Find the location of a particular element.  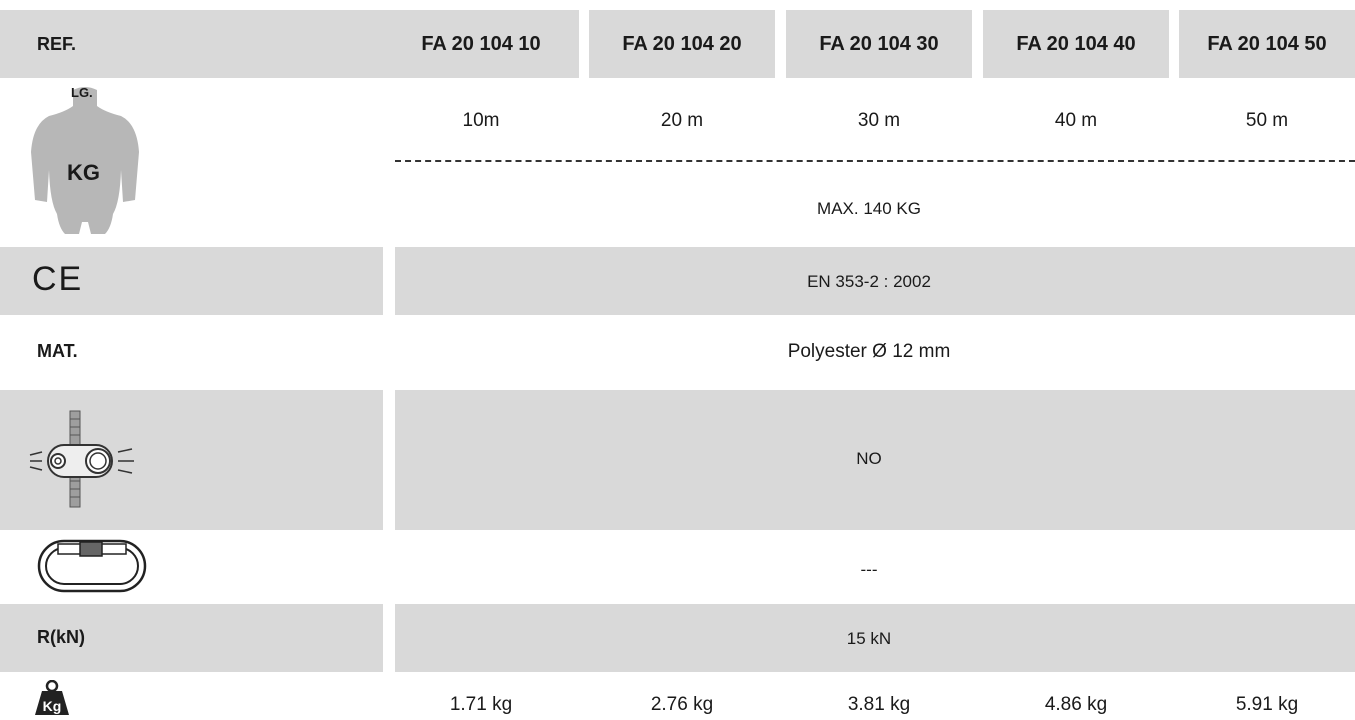

svg-text: Kg is located at coordinates (52, 706).